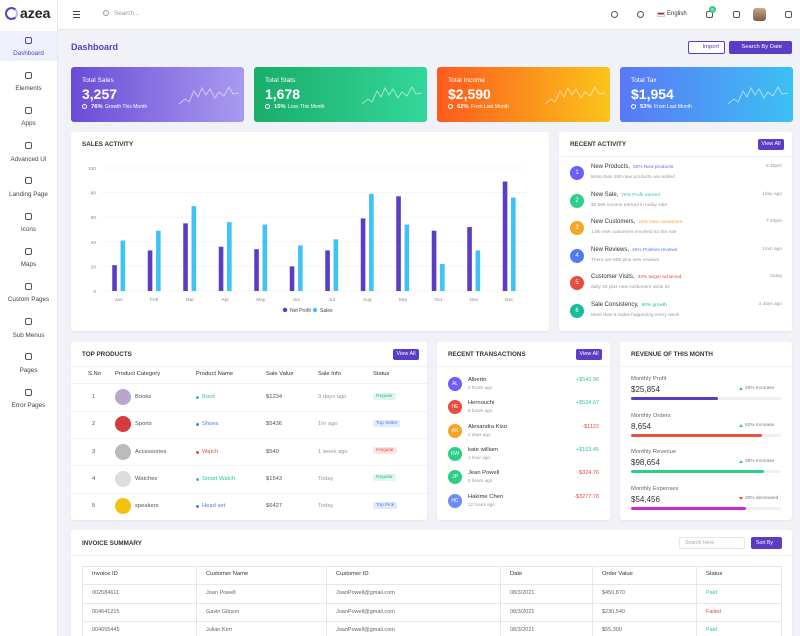 Image resolution: width=800 pixels, height=636 pixels. I want to click on menu-toggle-bar, so click(76, 18).